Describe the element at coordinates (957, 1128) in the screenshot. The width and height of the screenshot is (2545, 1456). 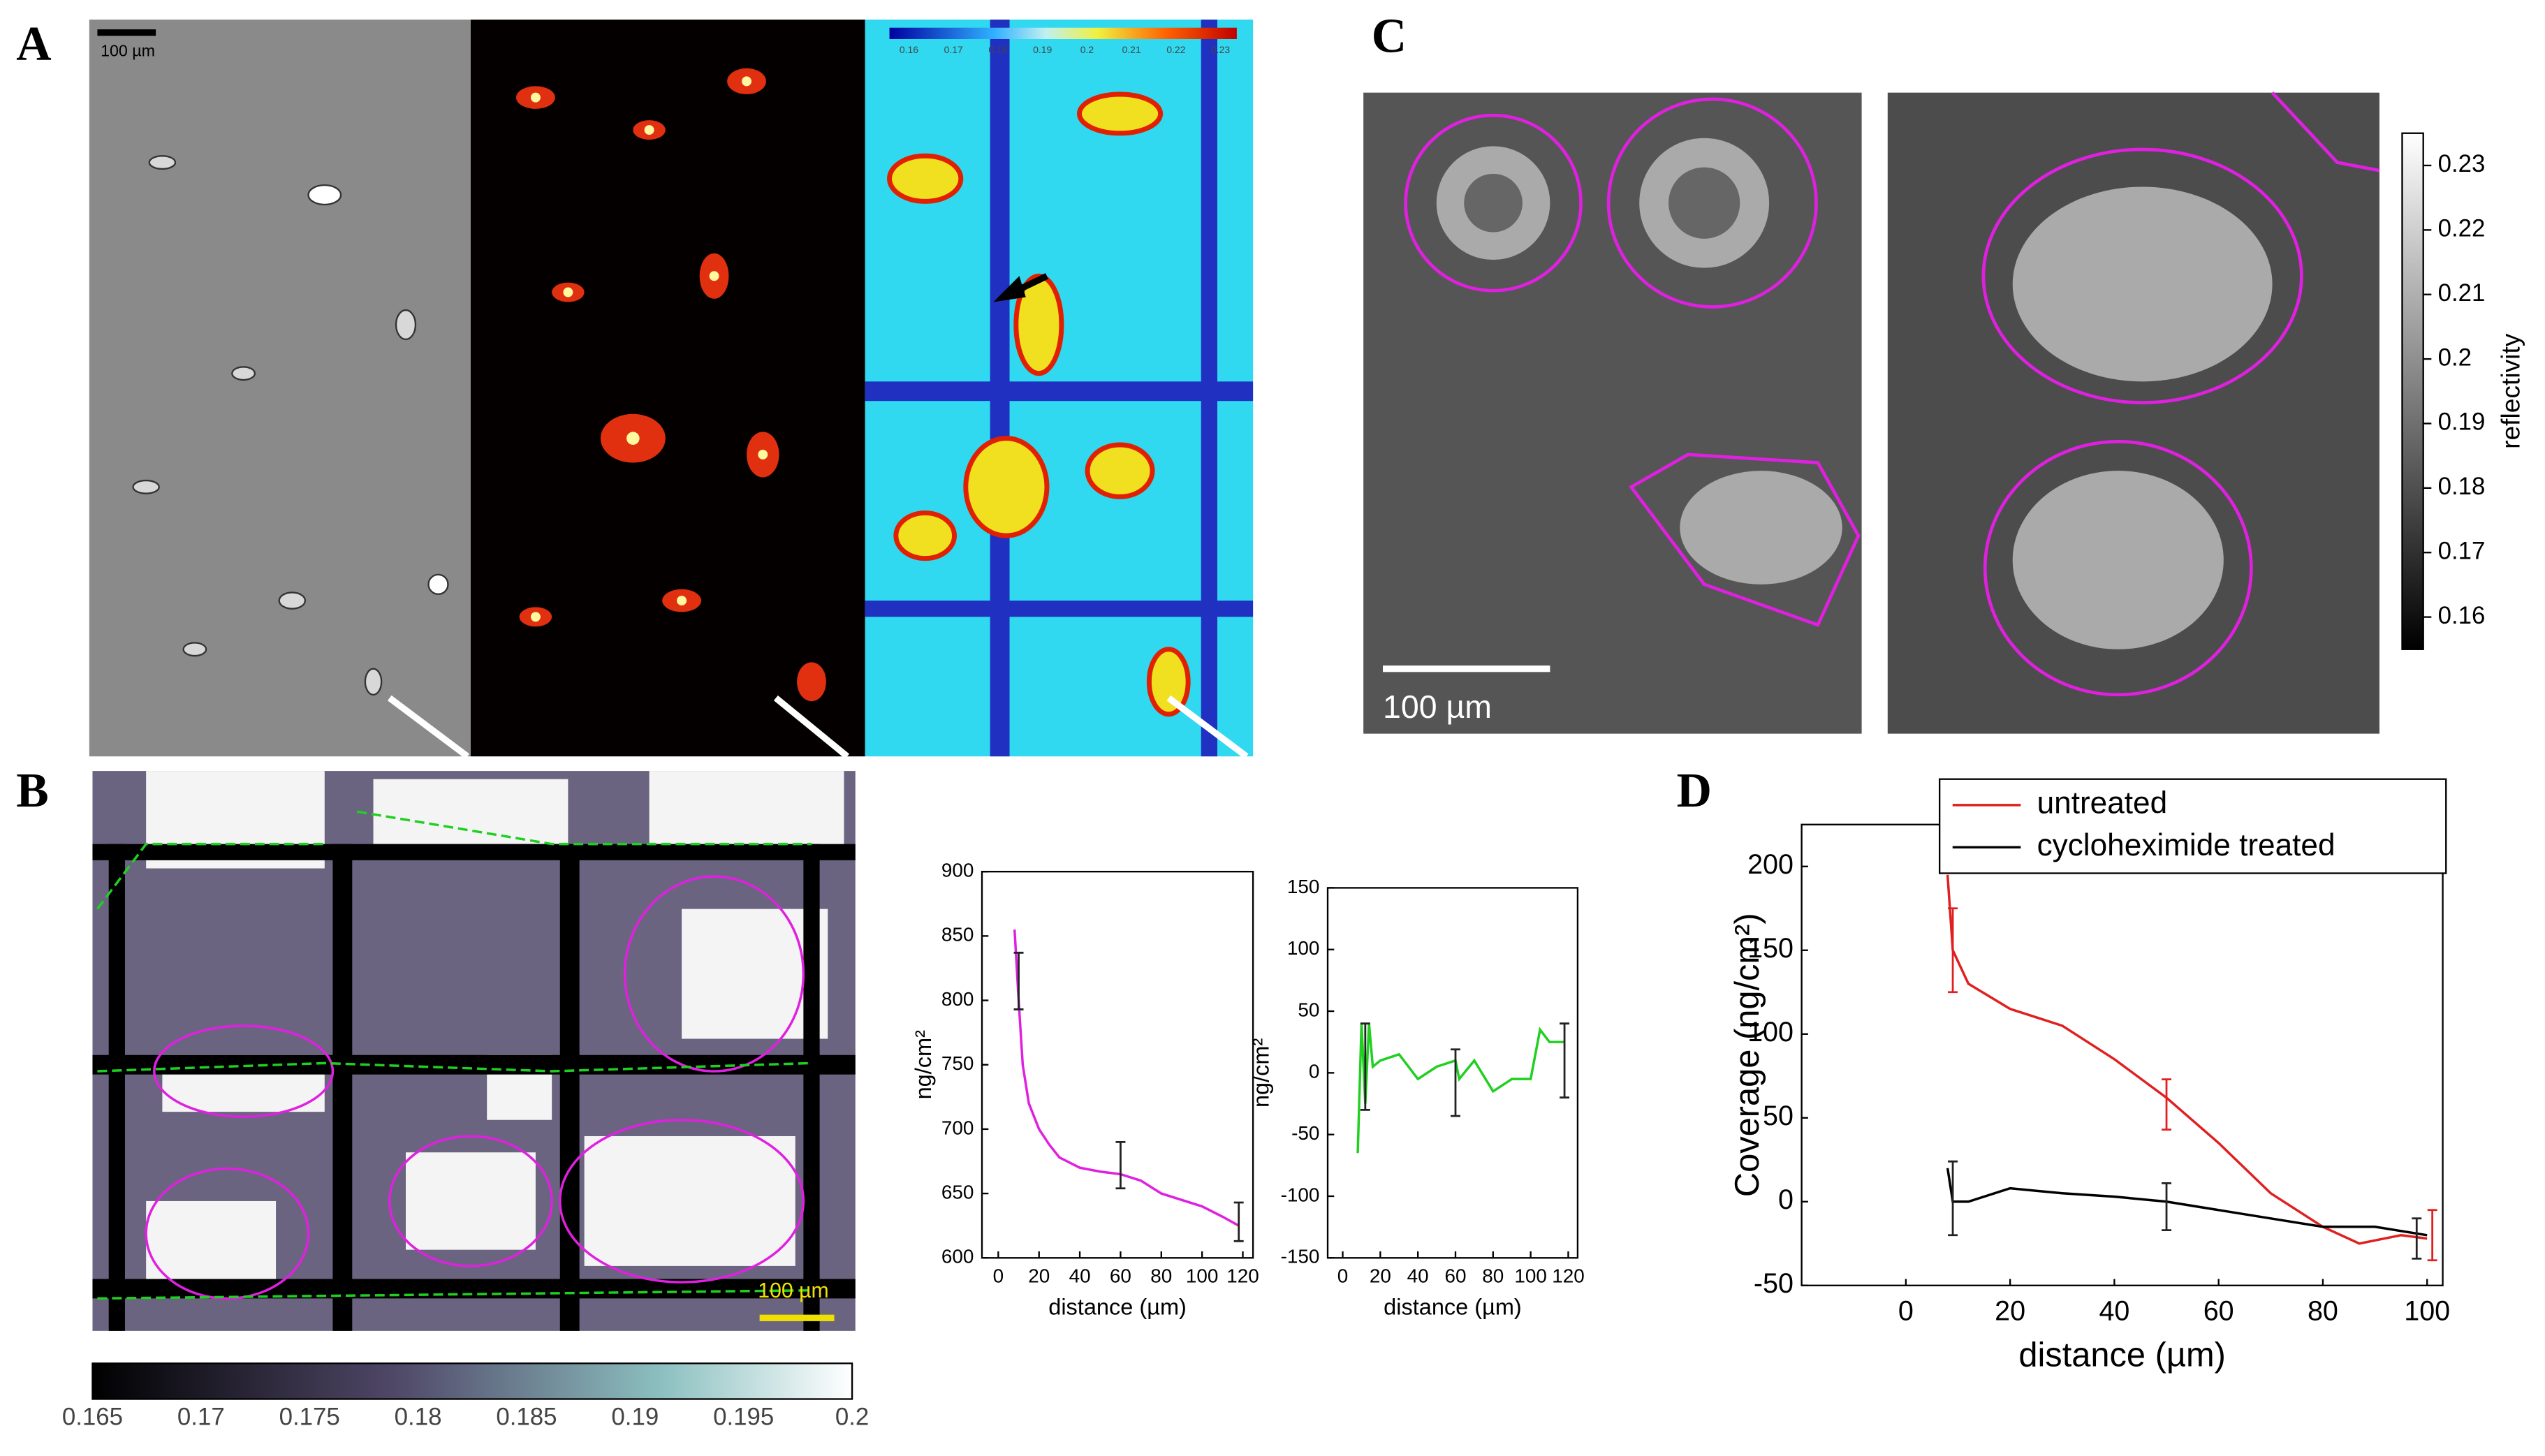
I see `y-tick-label: 700` at that location.